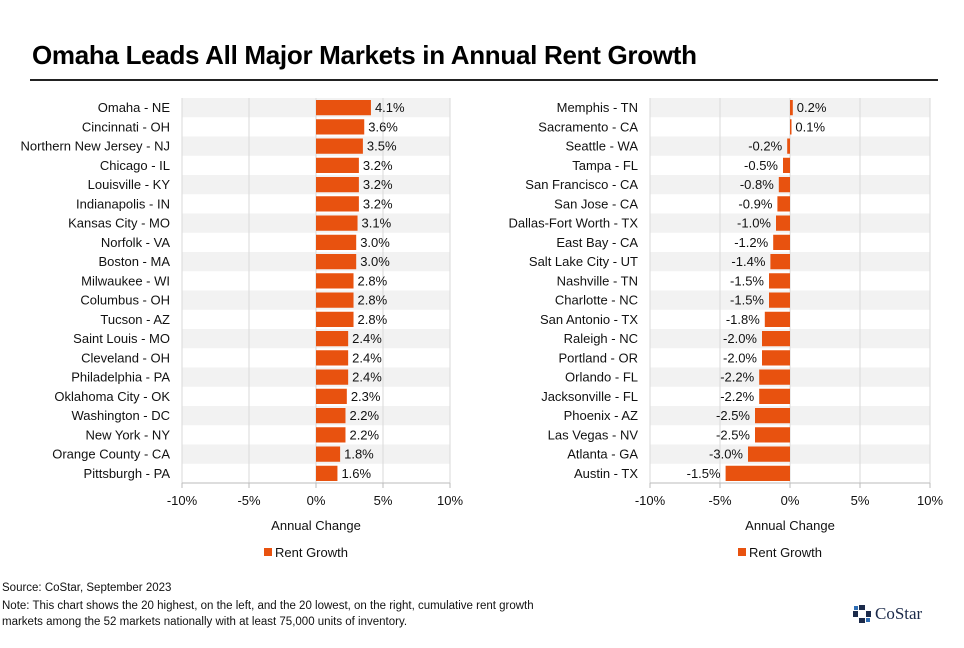 The width and height of the screenshot is (964, 648). I want to click on data-label: -2.5%, so click(733, 434).